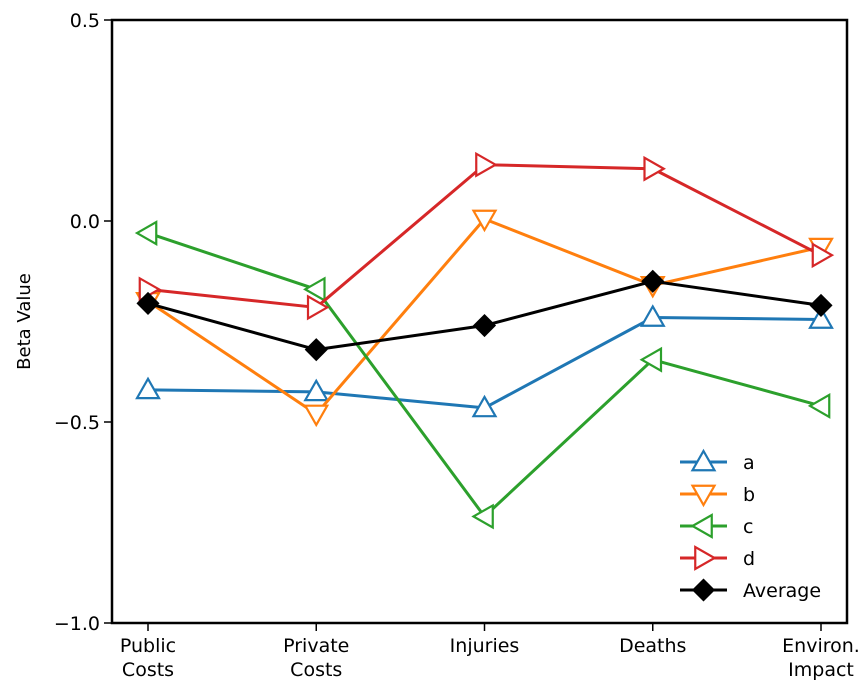 The width and height of the screenshot is (867, 683). Describe the element at coordinates (148, 646) in the screenshot. I see `x-tick-label-line: Public` at that location.